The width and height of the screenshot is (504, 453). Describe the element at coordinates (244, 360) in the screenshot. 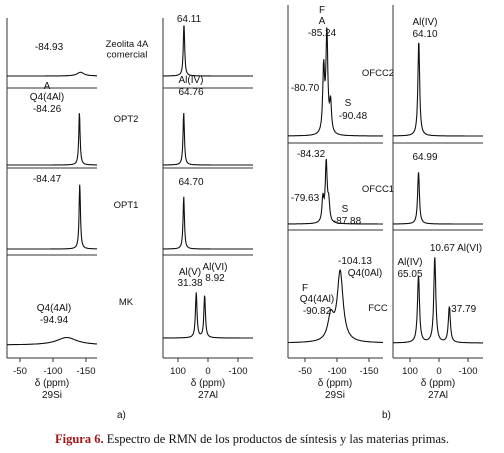

I see `axis-ticks` at that location.